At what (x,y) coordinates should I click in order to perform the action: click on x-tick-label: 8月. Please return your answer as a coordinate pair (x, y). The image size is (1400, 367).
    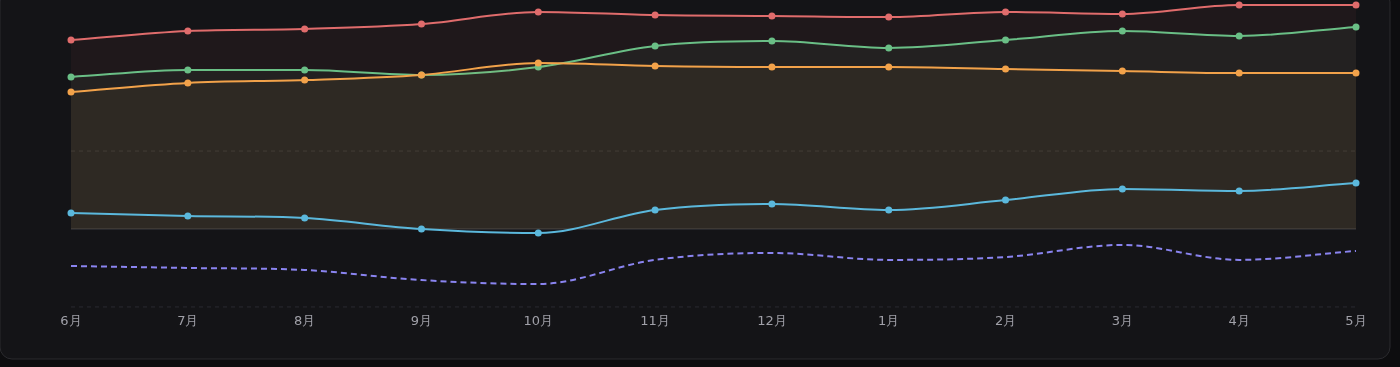
    Looking at the image, I should click on (305, 320).